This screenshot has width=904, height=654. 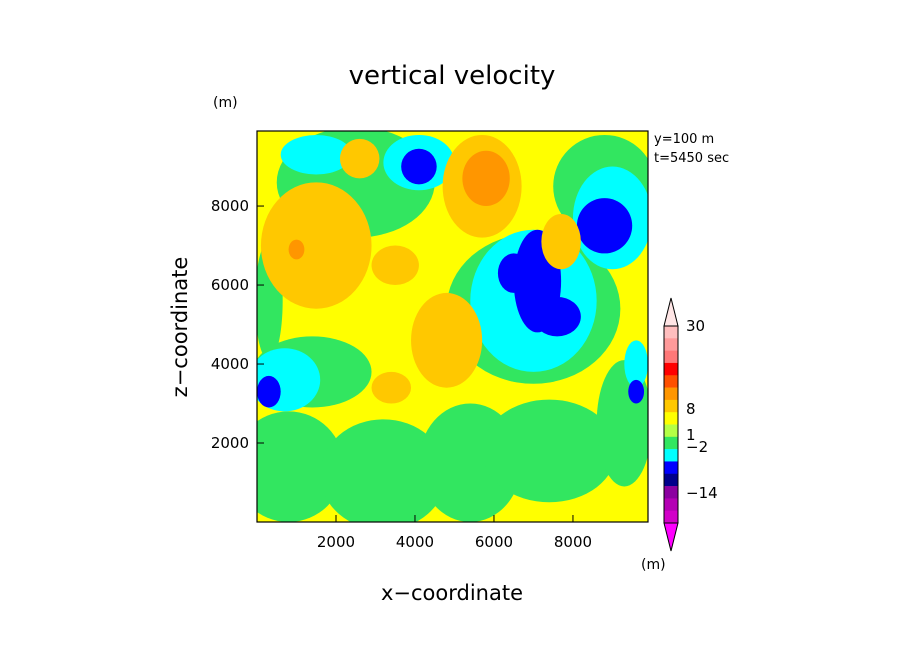 What do you see at coordinates (494, 542) in the screenshot?
I see `x-tick-label: 6000` at bounding box center [494, 542].